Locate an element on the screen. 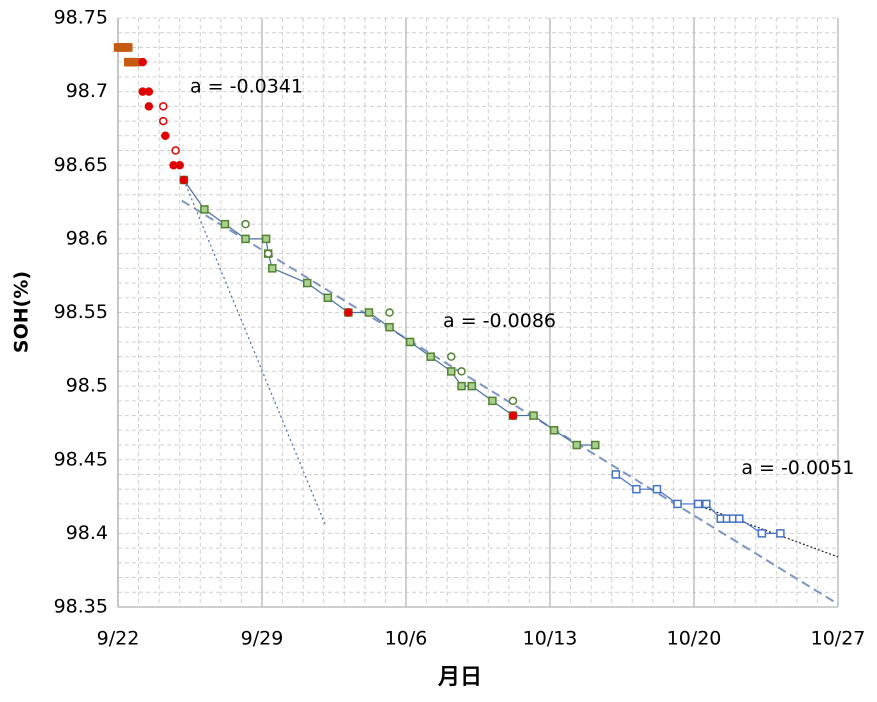 Image resolution: width=877 pixels, height=702 pixels. annotation: a = -0.0086 is located at coordinates (499, 321).